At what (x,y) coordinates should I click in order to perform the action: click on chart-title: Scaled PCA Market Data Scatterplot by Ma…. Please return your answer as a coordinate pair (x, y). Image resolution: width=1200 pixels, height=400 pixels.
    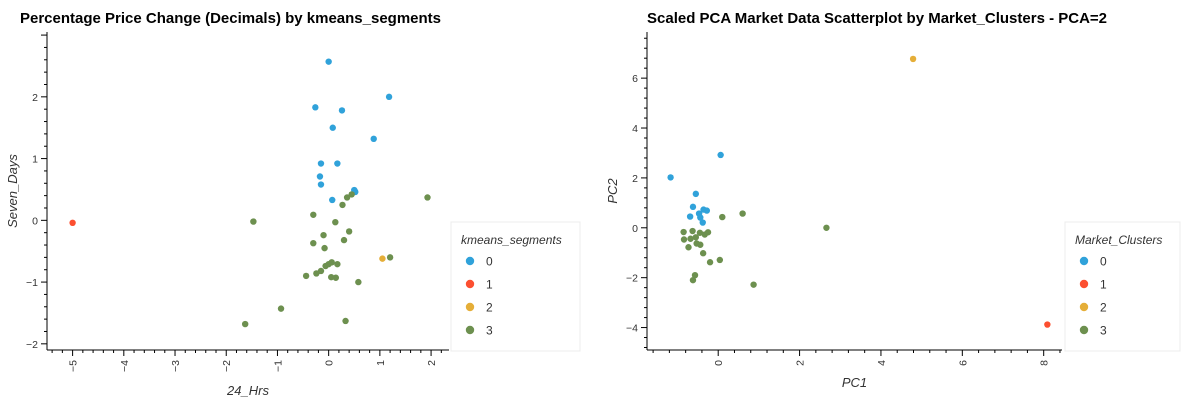
    Looking at the image, I should click on (877, 18).